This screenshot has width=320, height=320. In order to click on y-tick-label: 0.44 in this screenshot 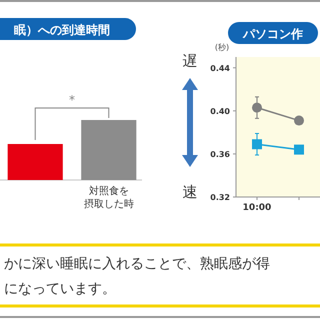, I will do `click(220, 68)`.